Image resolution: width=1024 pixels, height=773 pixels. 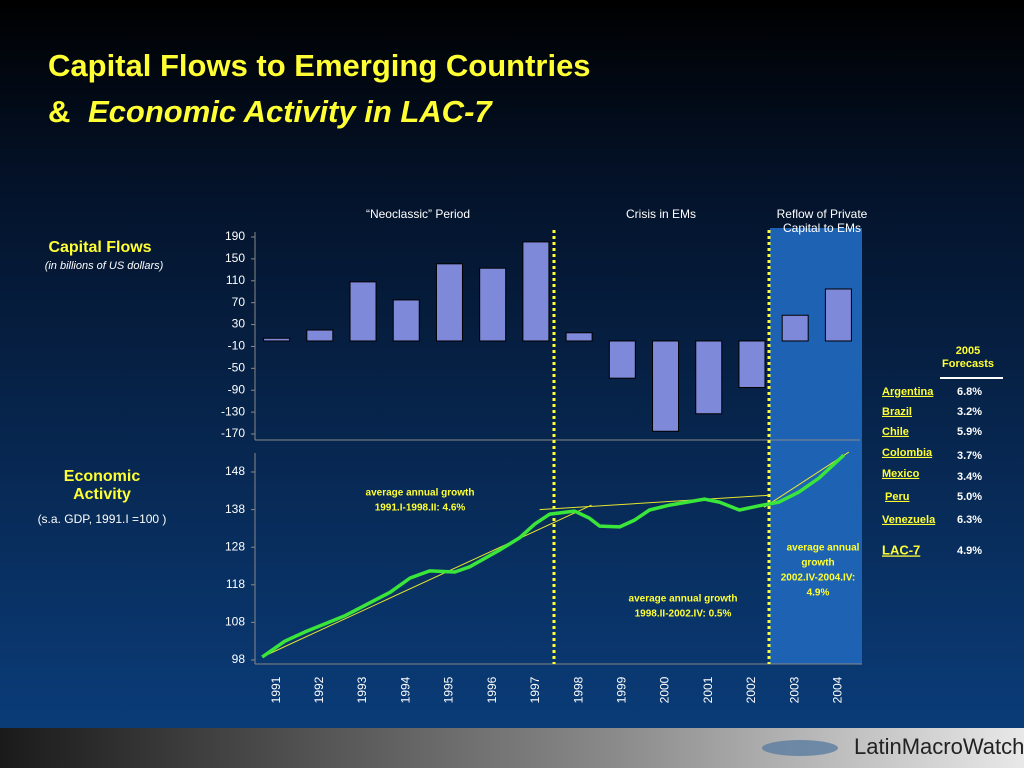 What do you see at coordinates (290, 111) in the screenshot?
I see `title-line2: Economic Activity in LAC-7` at bounding box center [290, 111].